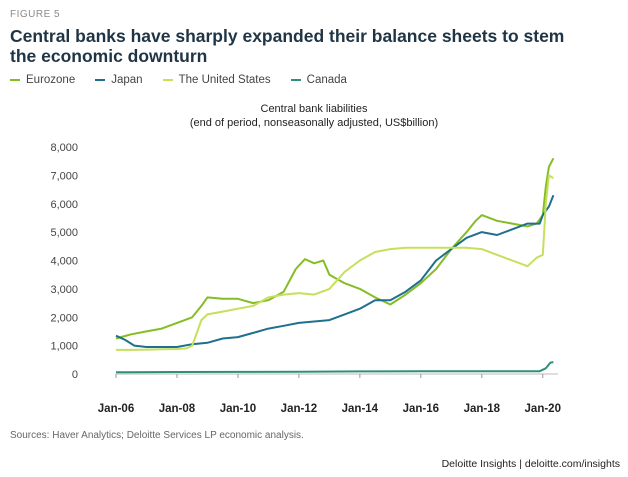 The image size is (628, 477). What do you see at coordinates (224, 80) in the screenshot?
I see `legend-label-united-states: The United States` at bounding box center [224, 80].